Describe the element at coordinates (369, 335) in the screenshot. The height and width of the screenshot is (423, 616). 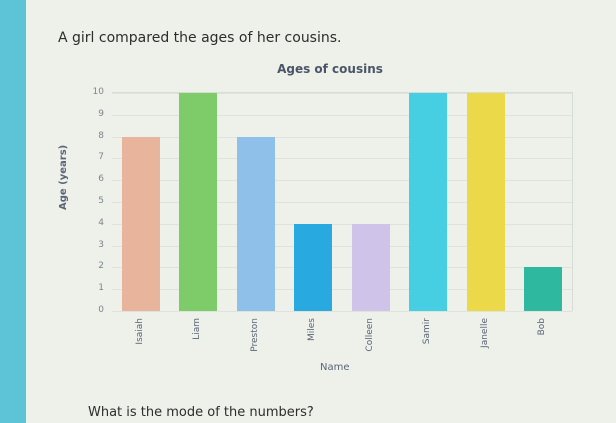
I see `x-tick-colleen: Colleen` at that location.